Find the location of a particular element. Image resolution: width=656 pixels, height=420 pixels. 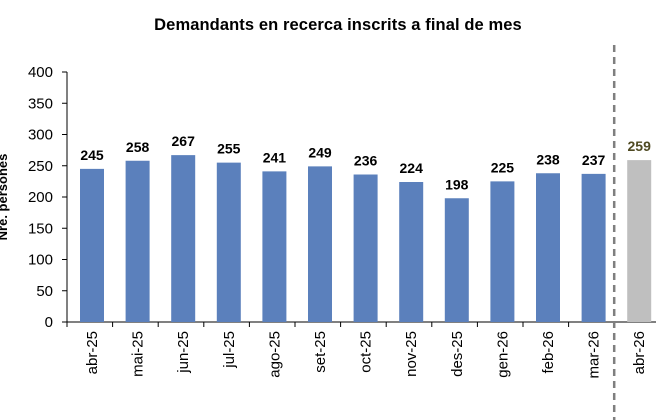

category-label: ago-25 is located at coordinates (274, 354).